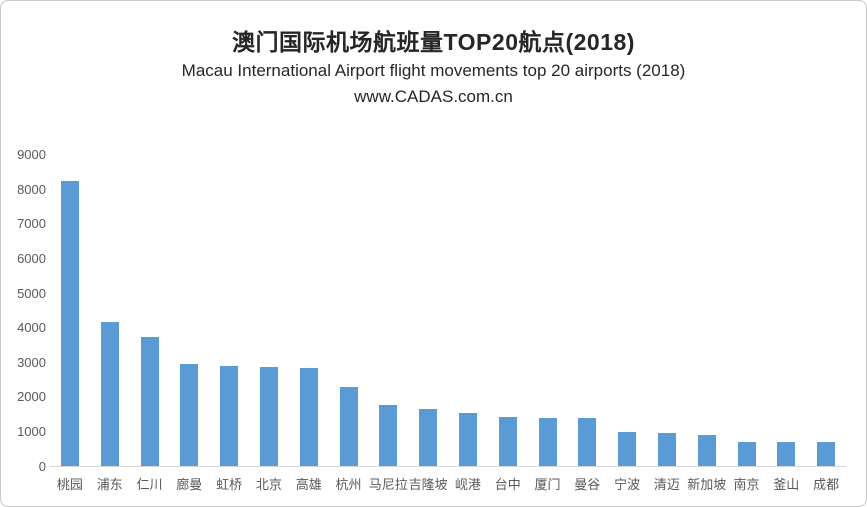  Describe the element at coordinates (229, 416) in the screenshot. I see `bar-虹桥` at that location.